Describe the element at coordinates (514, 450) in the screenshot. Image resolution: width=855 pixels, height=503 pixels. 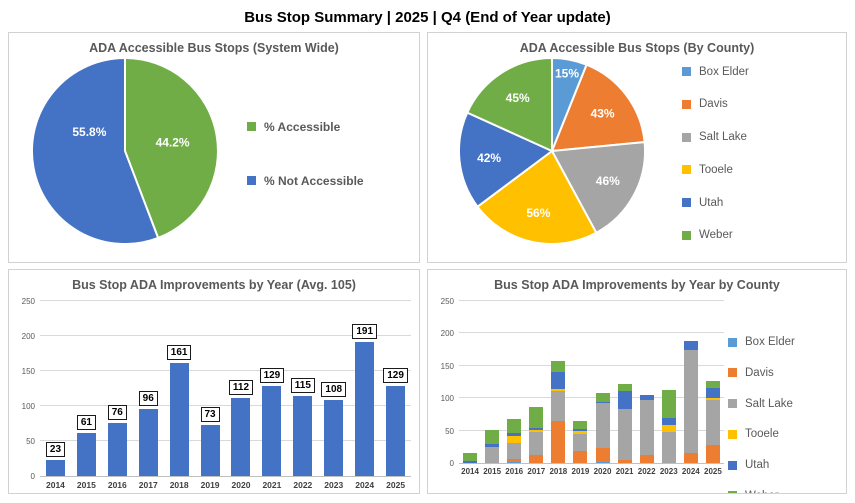
I see `segment-2016-salt-lake` at that location.